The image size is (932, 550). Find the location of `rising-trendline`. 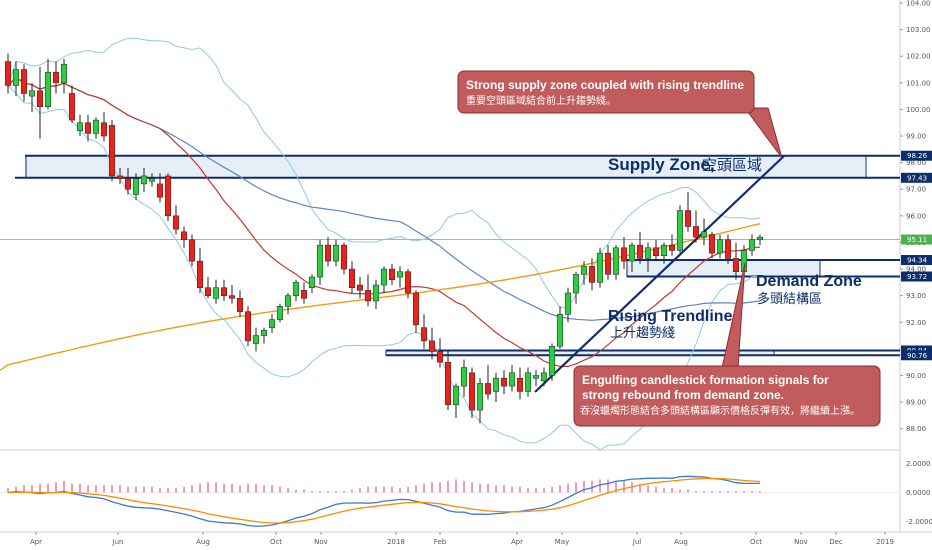

rising-trendline is located at coordinates (659, 274).